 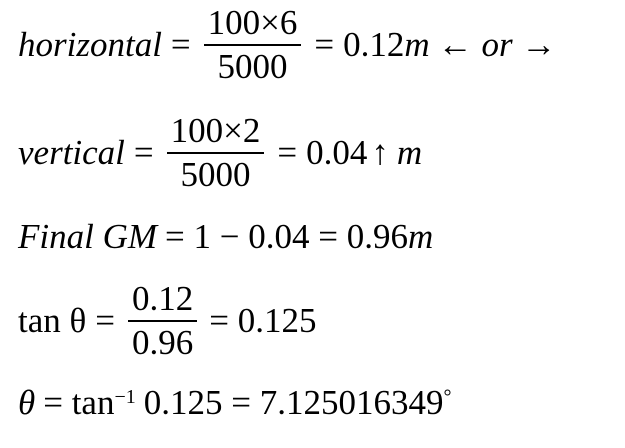 I want to click on degree-symbol: °, so click(x=447, y=396).